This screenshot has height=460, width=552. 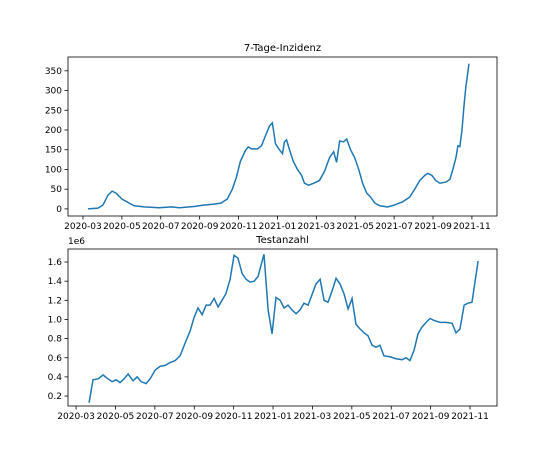 What do you see at coordinates (55, 301) in the screenshot?
I see `y-tick-label: 1.2` at bounding box center [55, 301].